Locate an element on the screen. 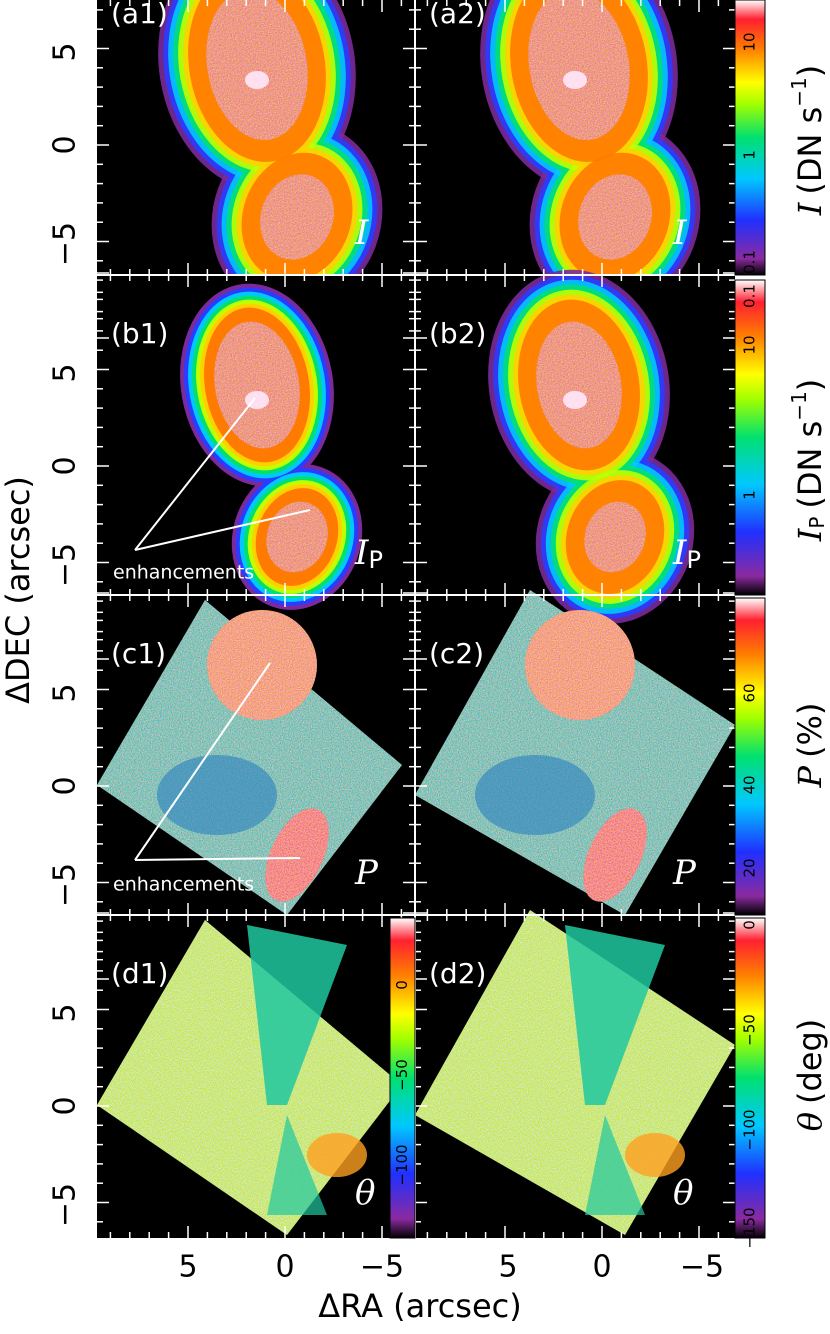  unit: (%) is located at coordinates (810, 730).